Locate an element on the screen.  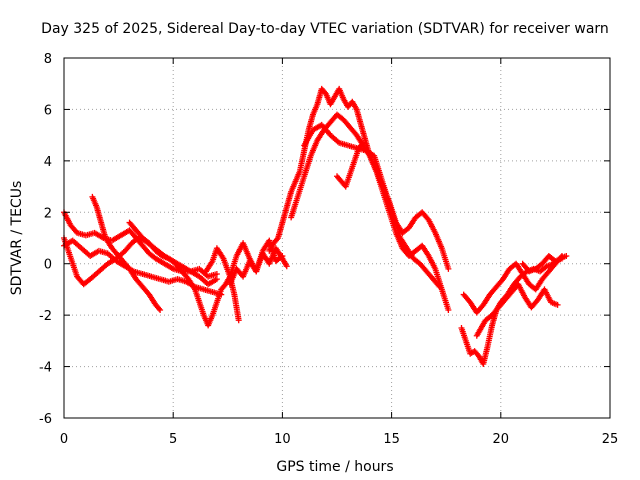
y-tick-label: -2 is located at coordinates (45, 316).